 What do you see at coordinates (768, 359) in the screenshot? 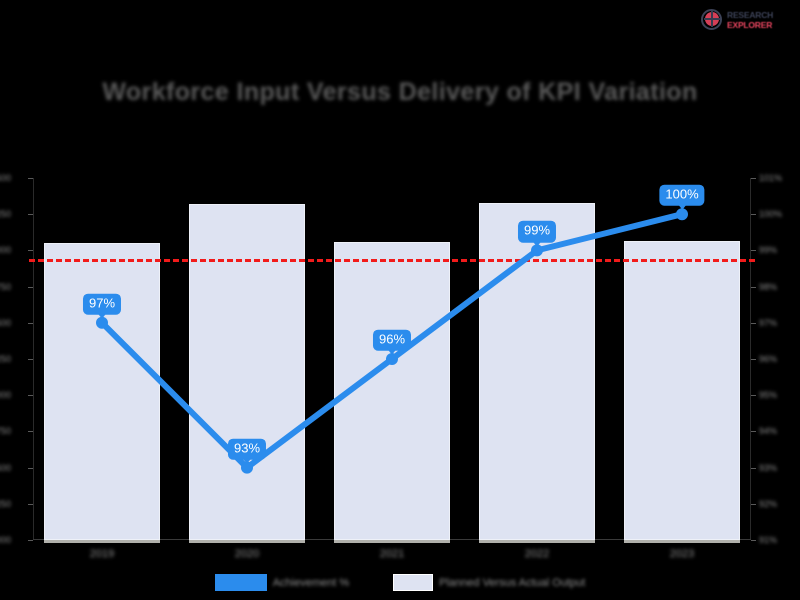
I see `y-axis-right-tick-label: 96%` at bounding box center [768, 359].